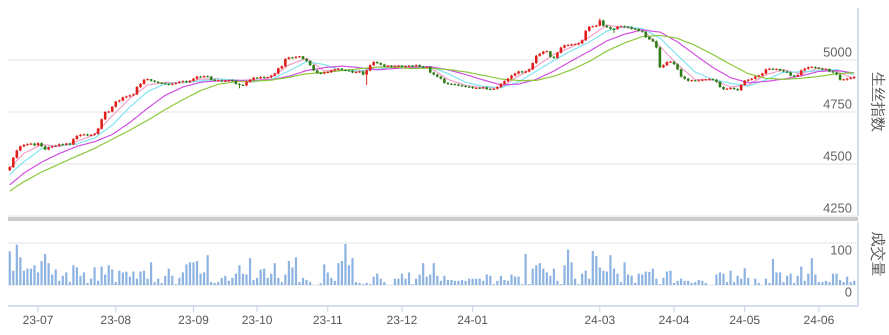 This screenshot has height=335, width=889. What do you see at coordinates (600, 320) in the screenshot?
I see `x-tick-label: 24-03` at bounding box center [600, 320].